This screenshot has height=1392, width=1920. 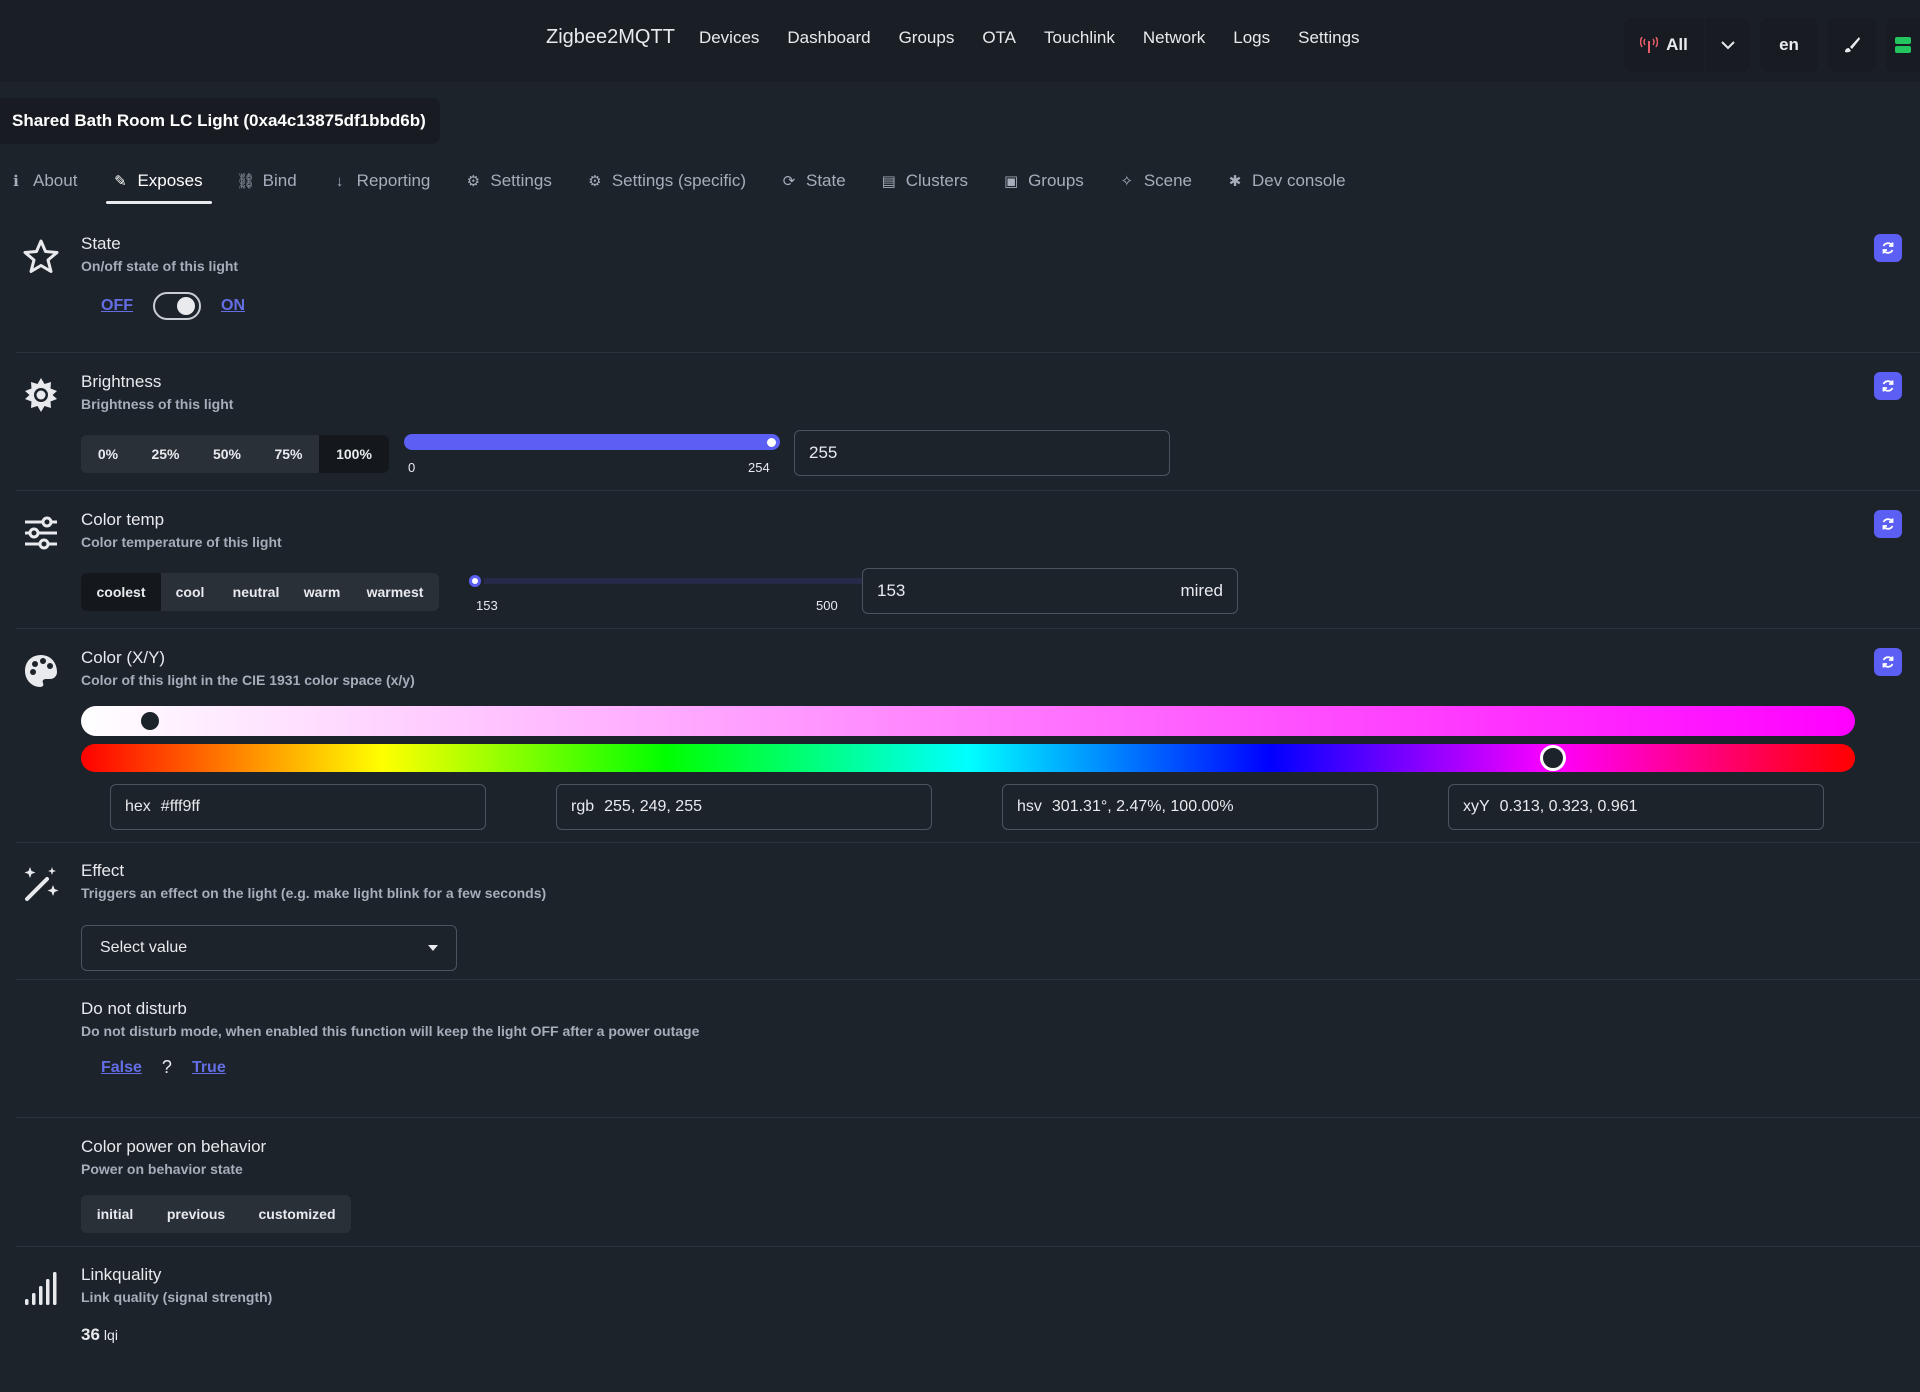 What do you see at coordinates (297, 1214) in the screenshot?
I see `power-on-option-customized: customized` at bounding box center [297, 1214].